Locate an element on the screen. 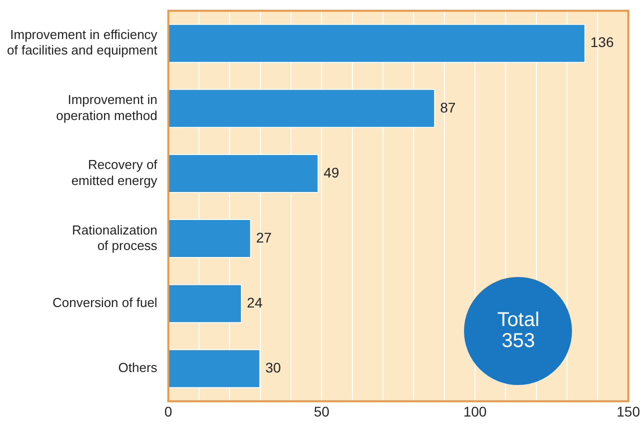  data-label: 27 is located at coordinates (264, 237).